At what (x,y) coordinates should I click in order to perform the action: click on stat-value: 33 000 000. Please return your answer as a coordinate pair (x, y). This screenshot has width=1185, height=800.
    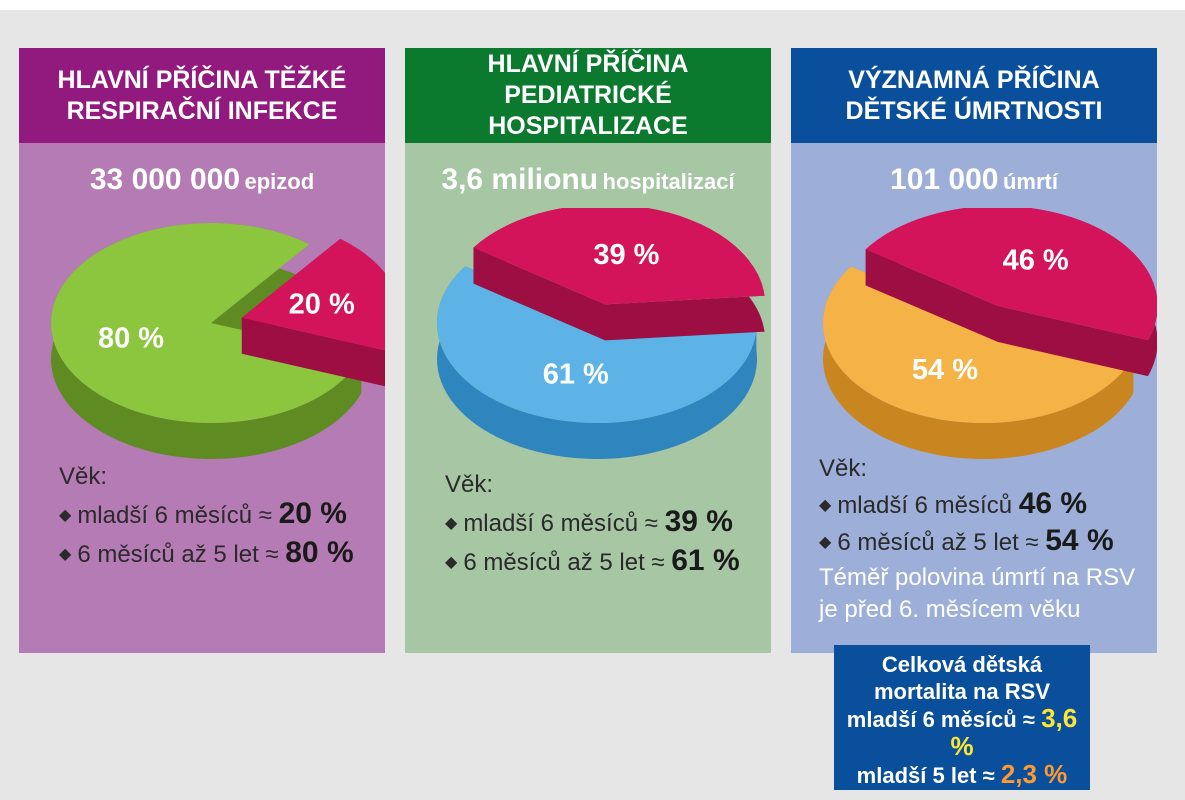
    Looking at the image, I should click on (165, 179).